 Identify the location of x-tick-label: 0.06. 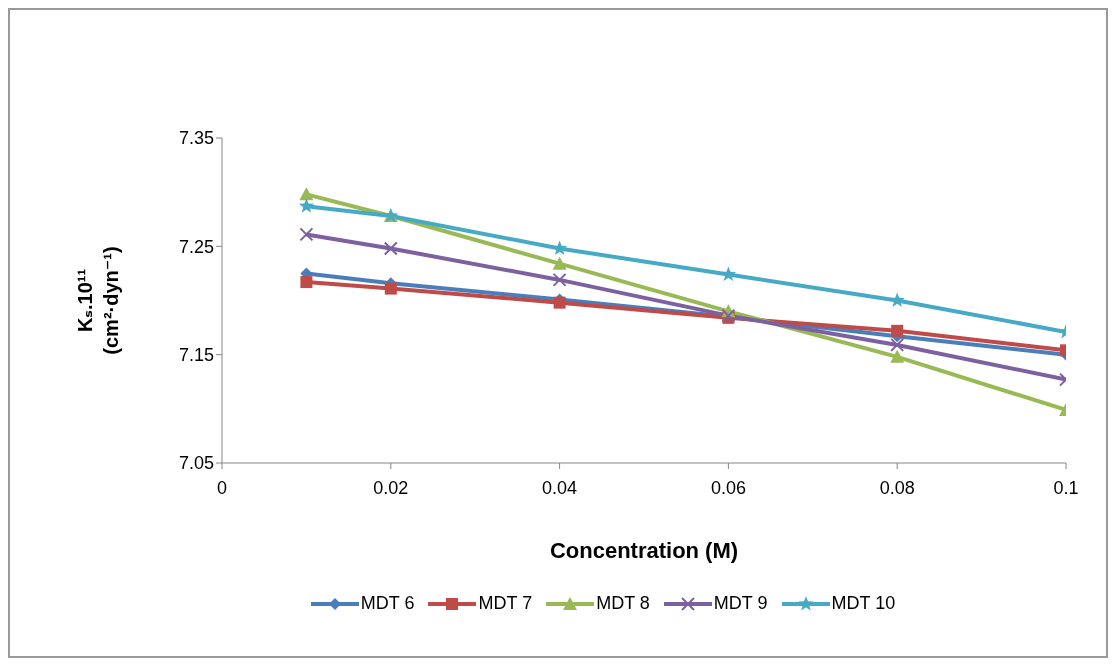
(728, 487).